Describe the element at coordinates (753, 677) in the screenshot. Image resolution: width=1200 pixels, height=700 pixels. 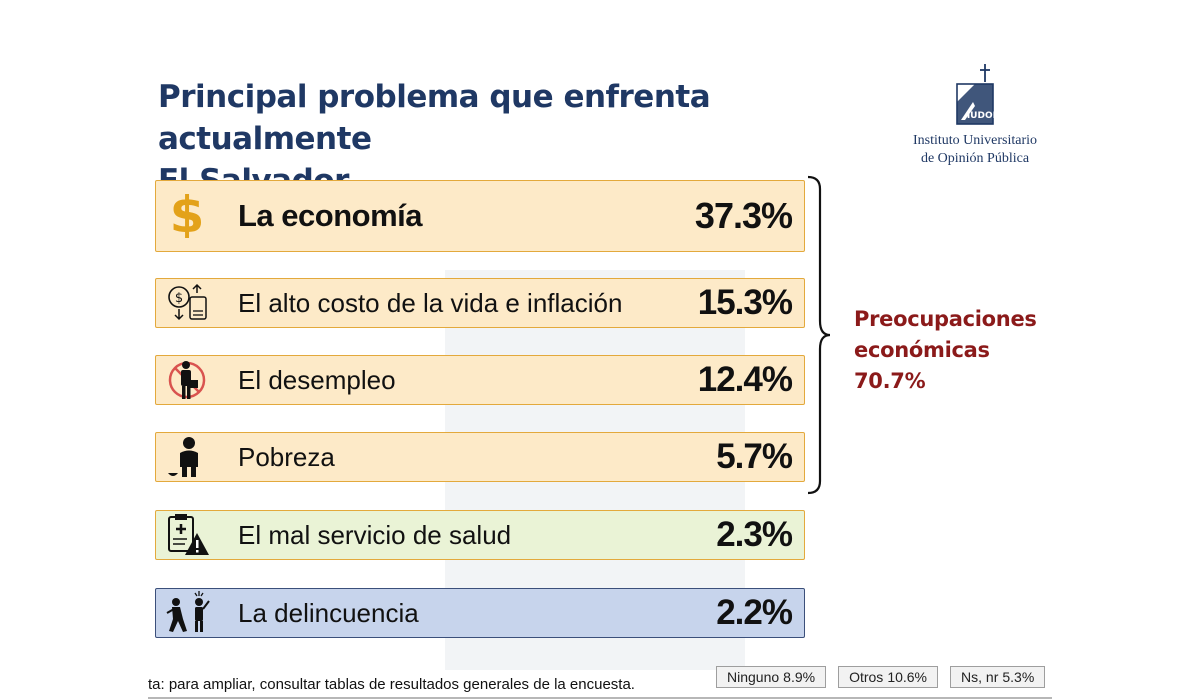
I see `other-answer-label: Ninguno` at that location.